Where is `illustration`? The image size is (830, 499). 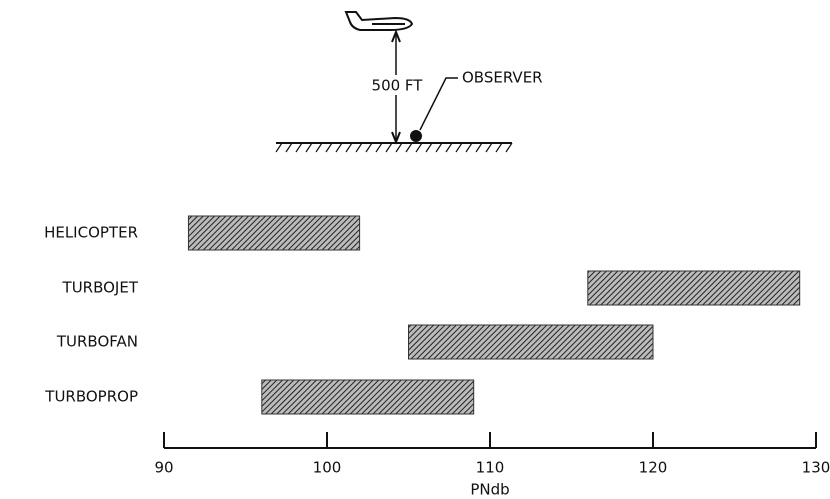 illustration is located at coordinates (394, 82).